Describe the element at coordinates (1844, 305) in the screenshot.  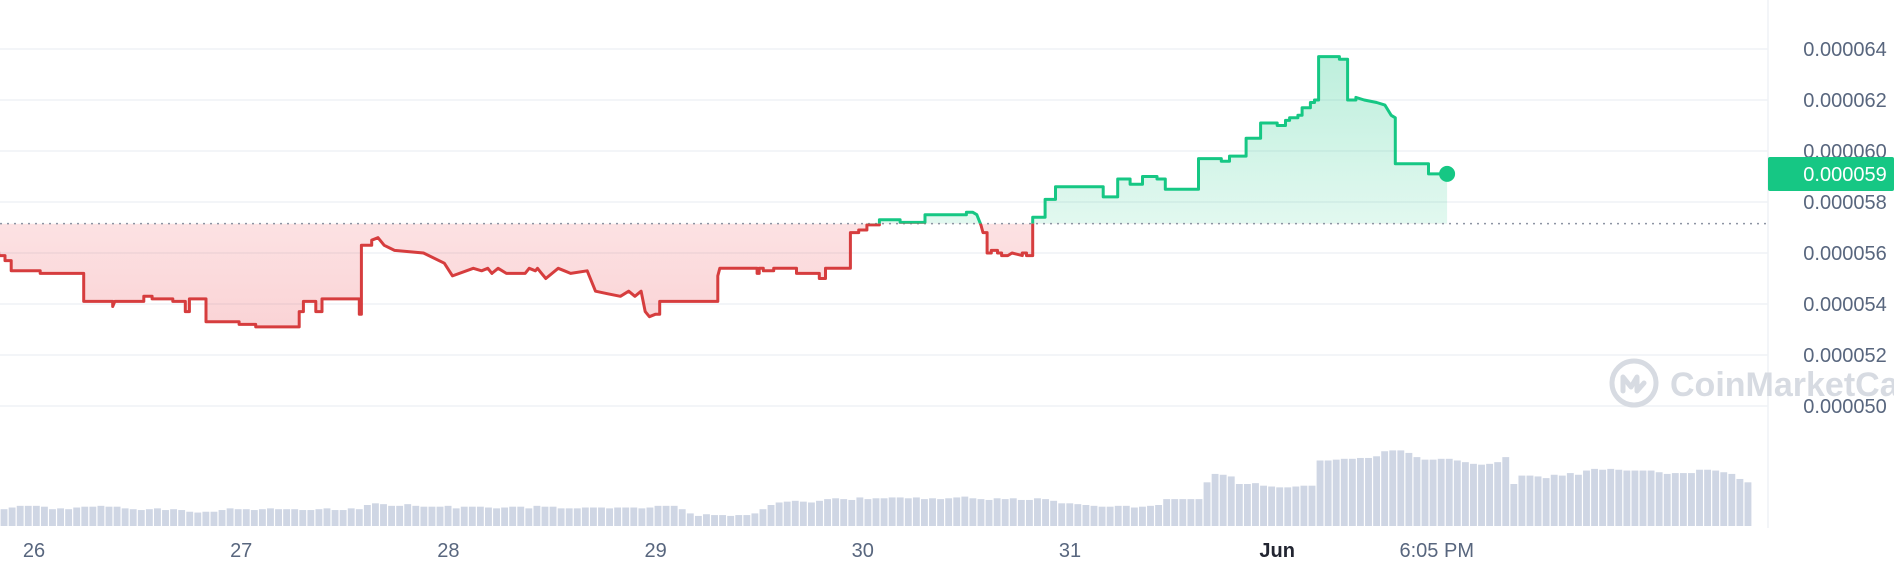
I see `y-tick-label: 0.000054` at that location.